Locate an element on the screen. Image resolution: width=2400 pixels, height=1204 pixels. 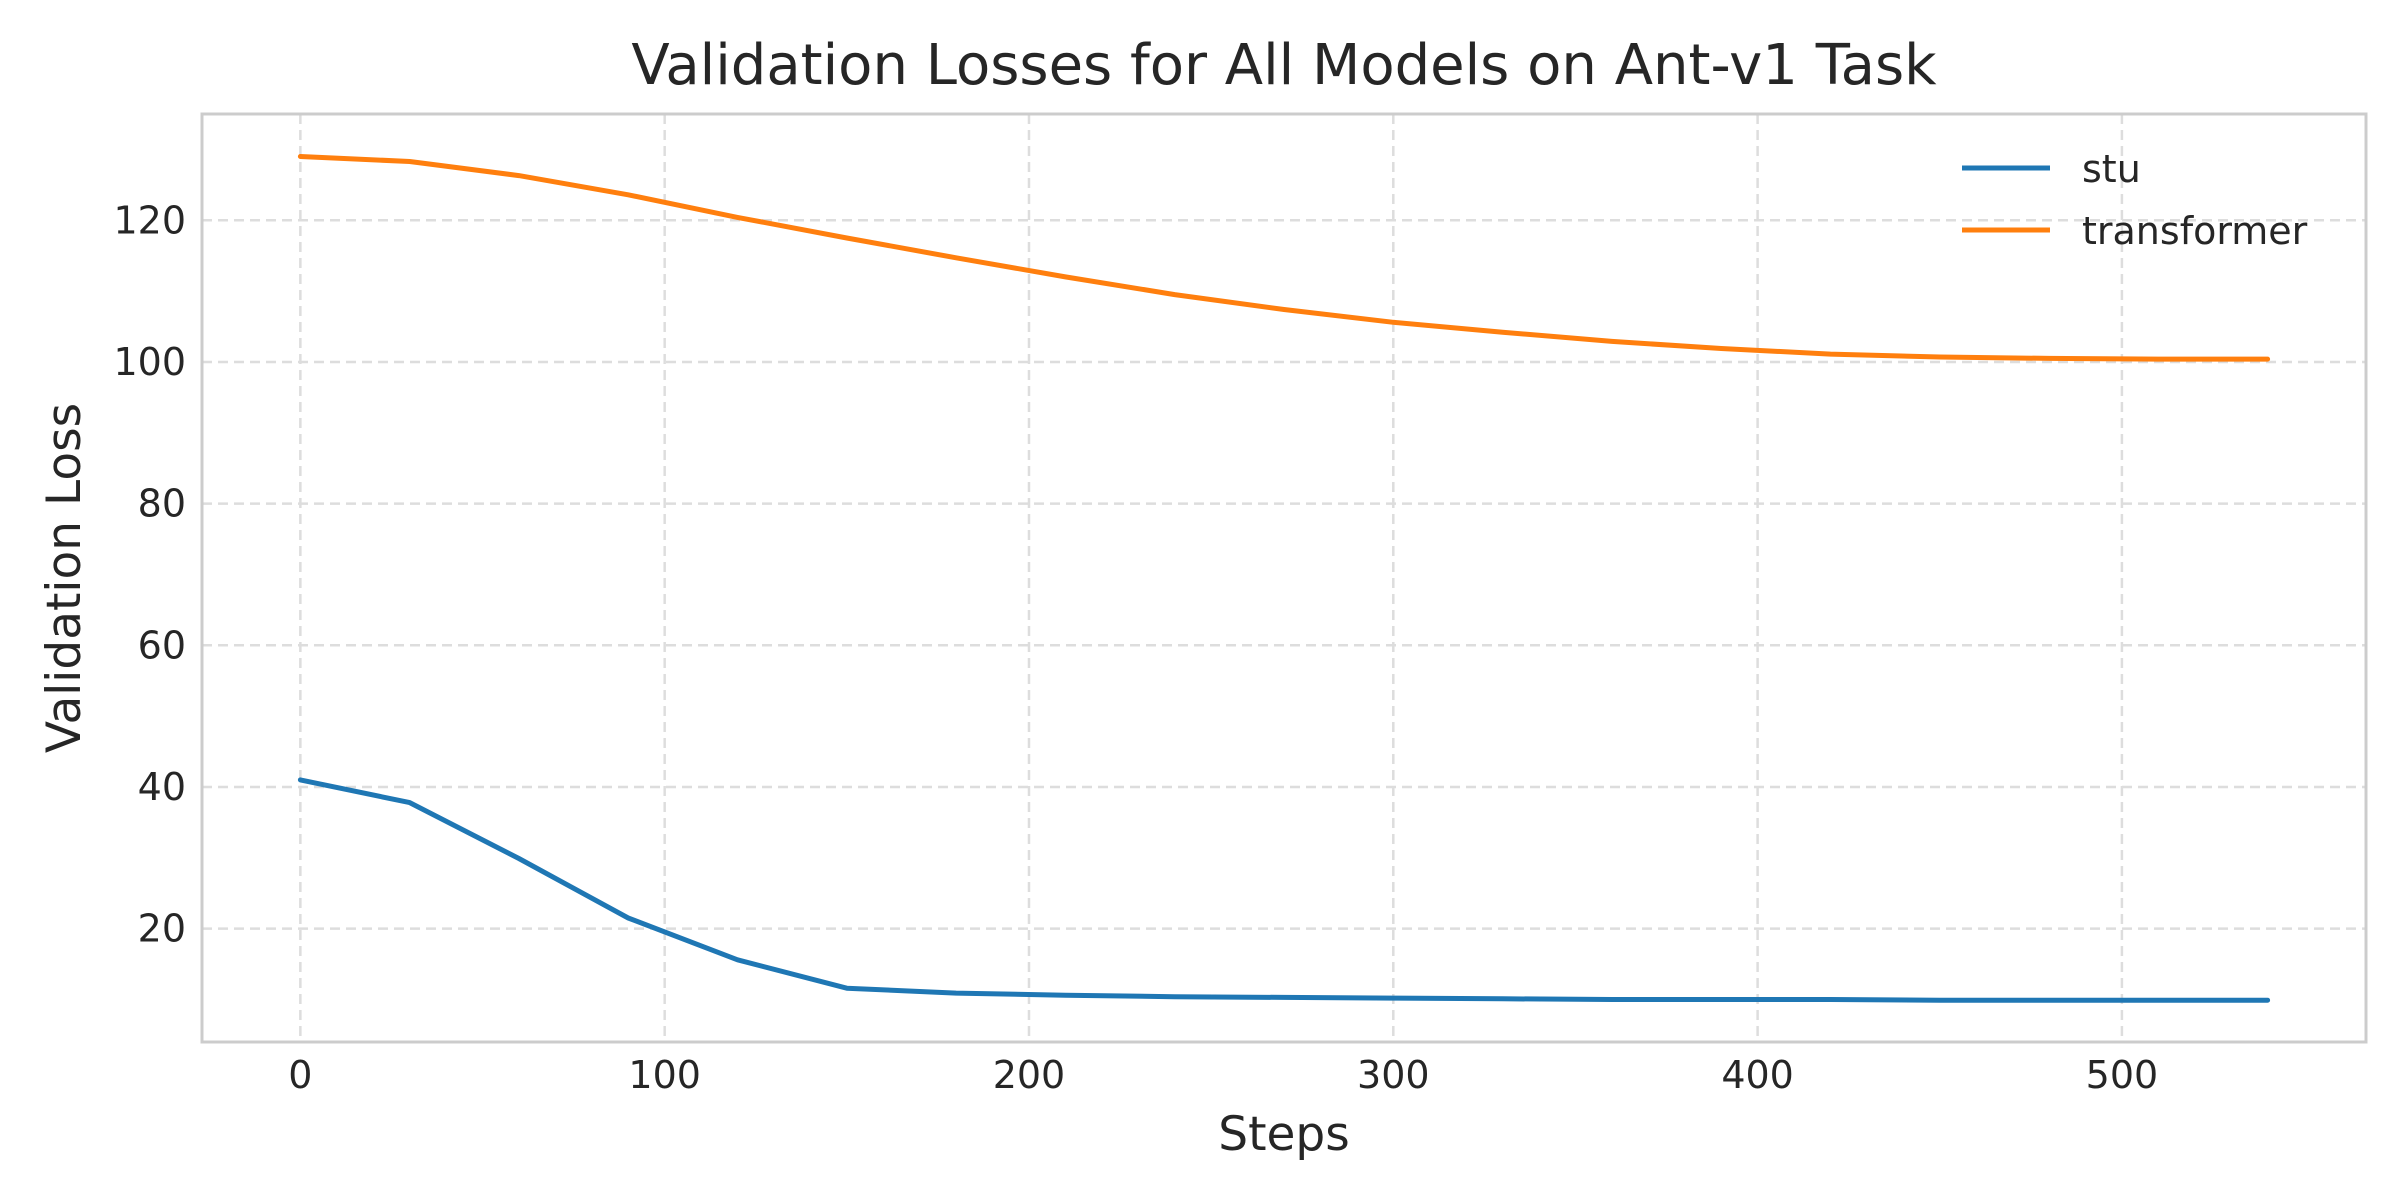
y-tick-label: 60 is located at coordinates (162, 645).